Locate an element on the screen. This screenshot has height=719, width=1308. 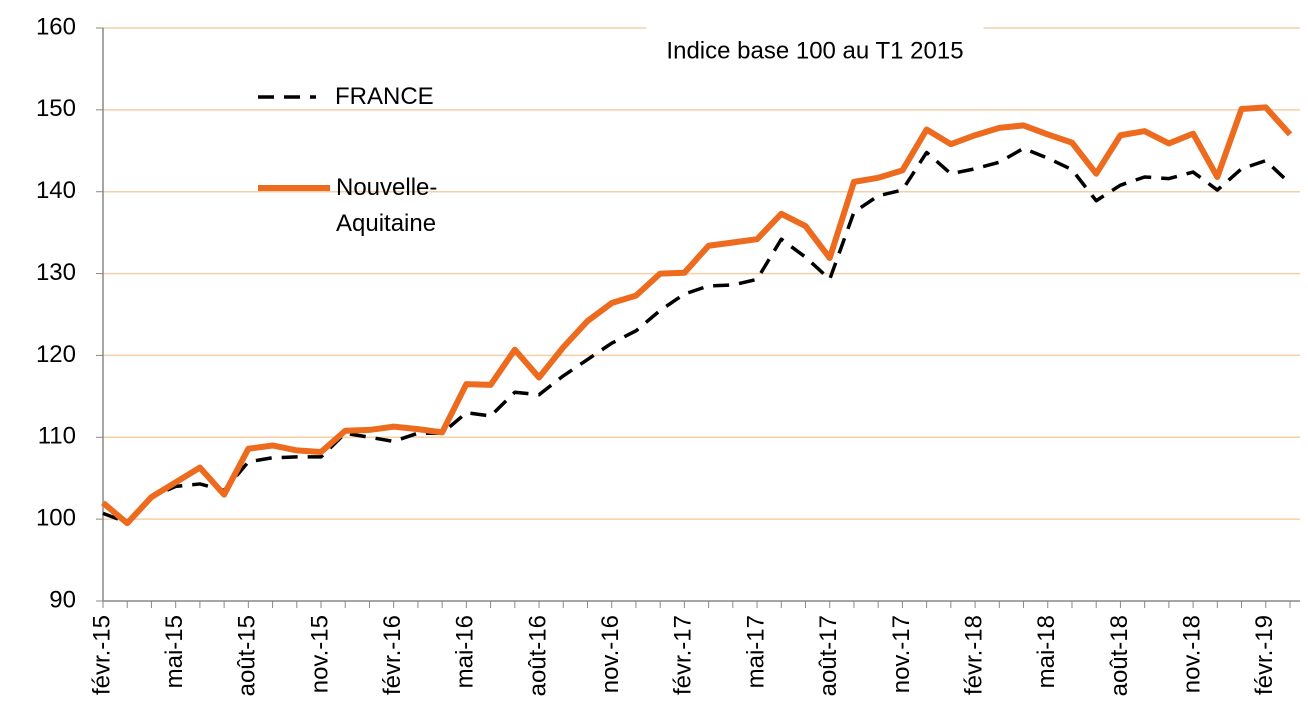
y-tick-label: 150 is located at coordinates (56, 108).